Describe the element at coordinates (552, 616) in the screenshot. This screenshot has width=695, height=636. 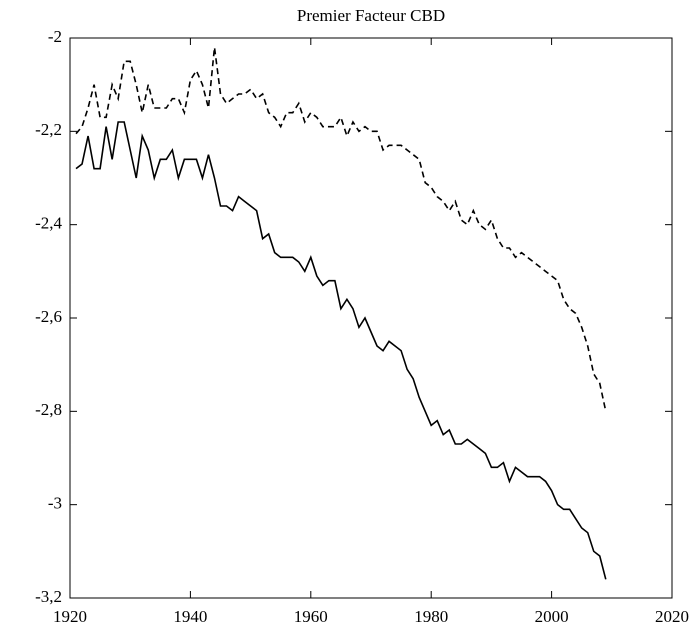
I see `x-tick-label: 2000` at that location.